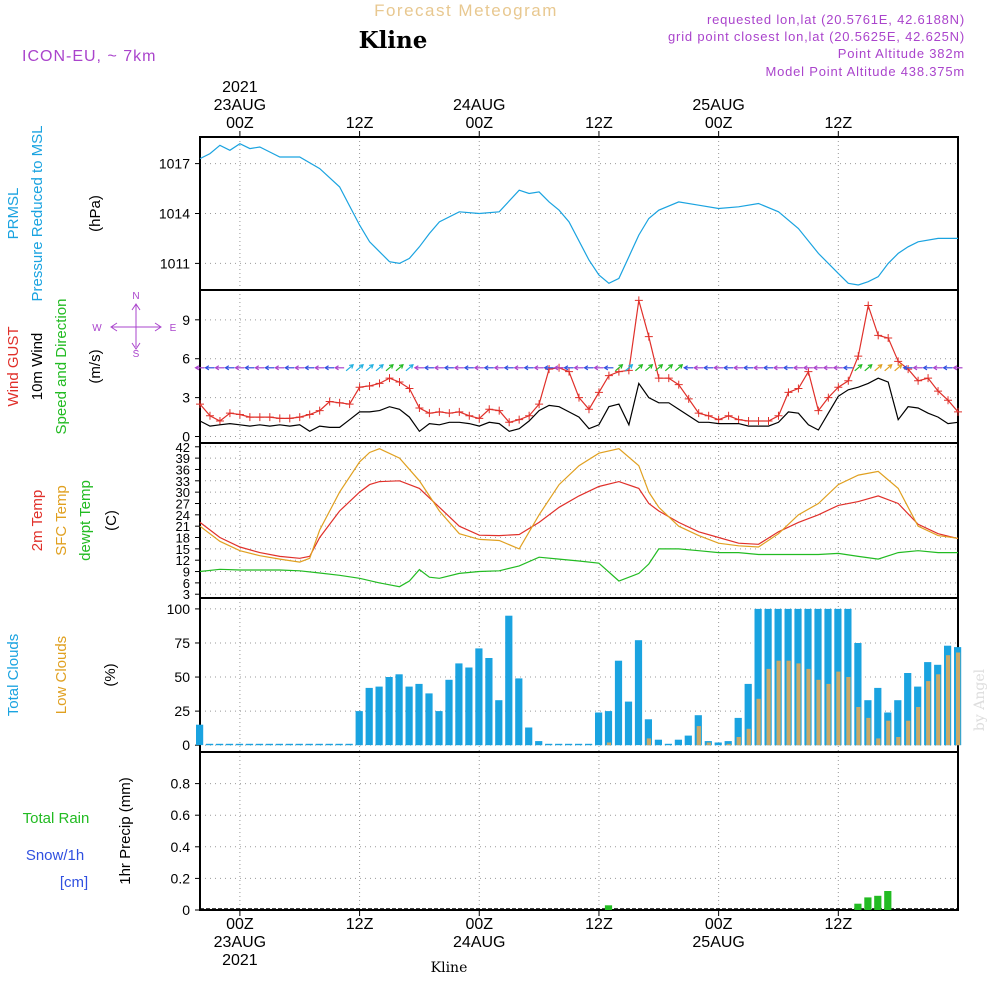  Describe the element at coordinates (183, 503) in the screenshot. I see `y-tick-label: 27` at that location.